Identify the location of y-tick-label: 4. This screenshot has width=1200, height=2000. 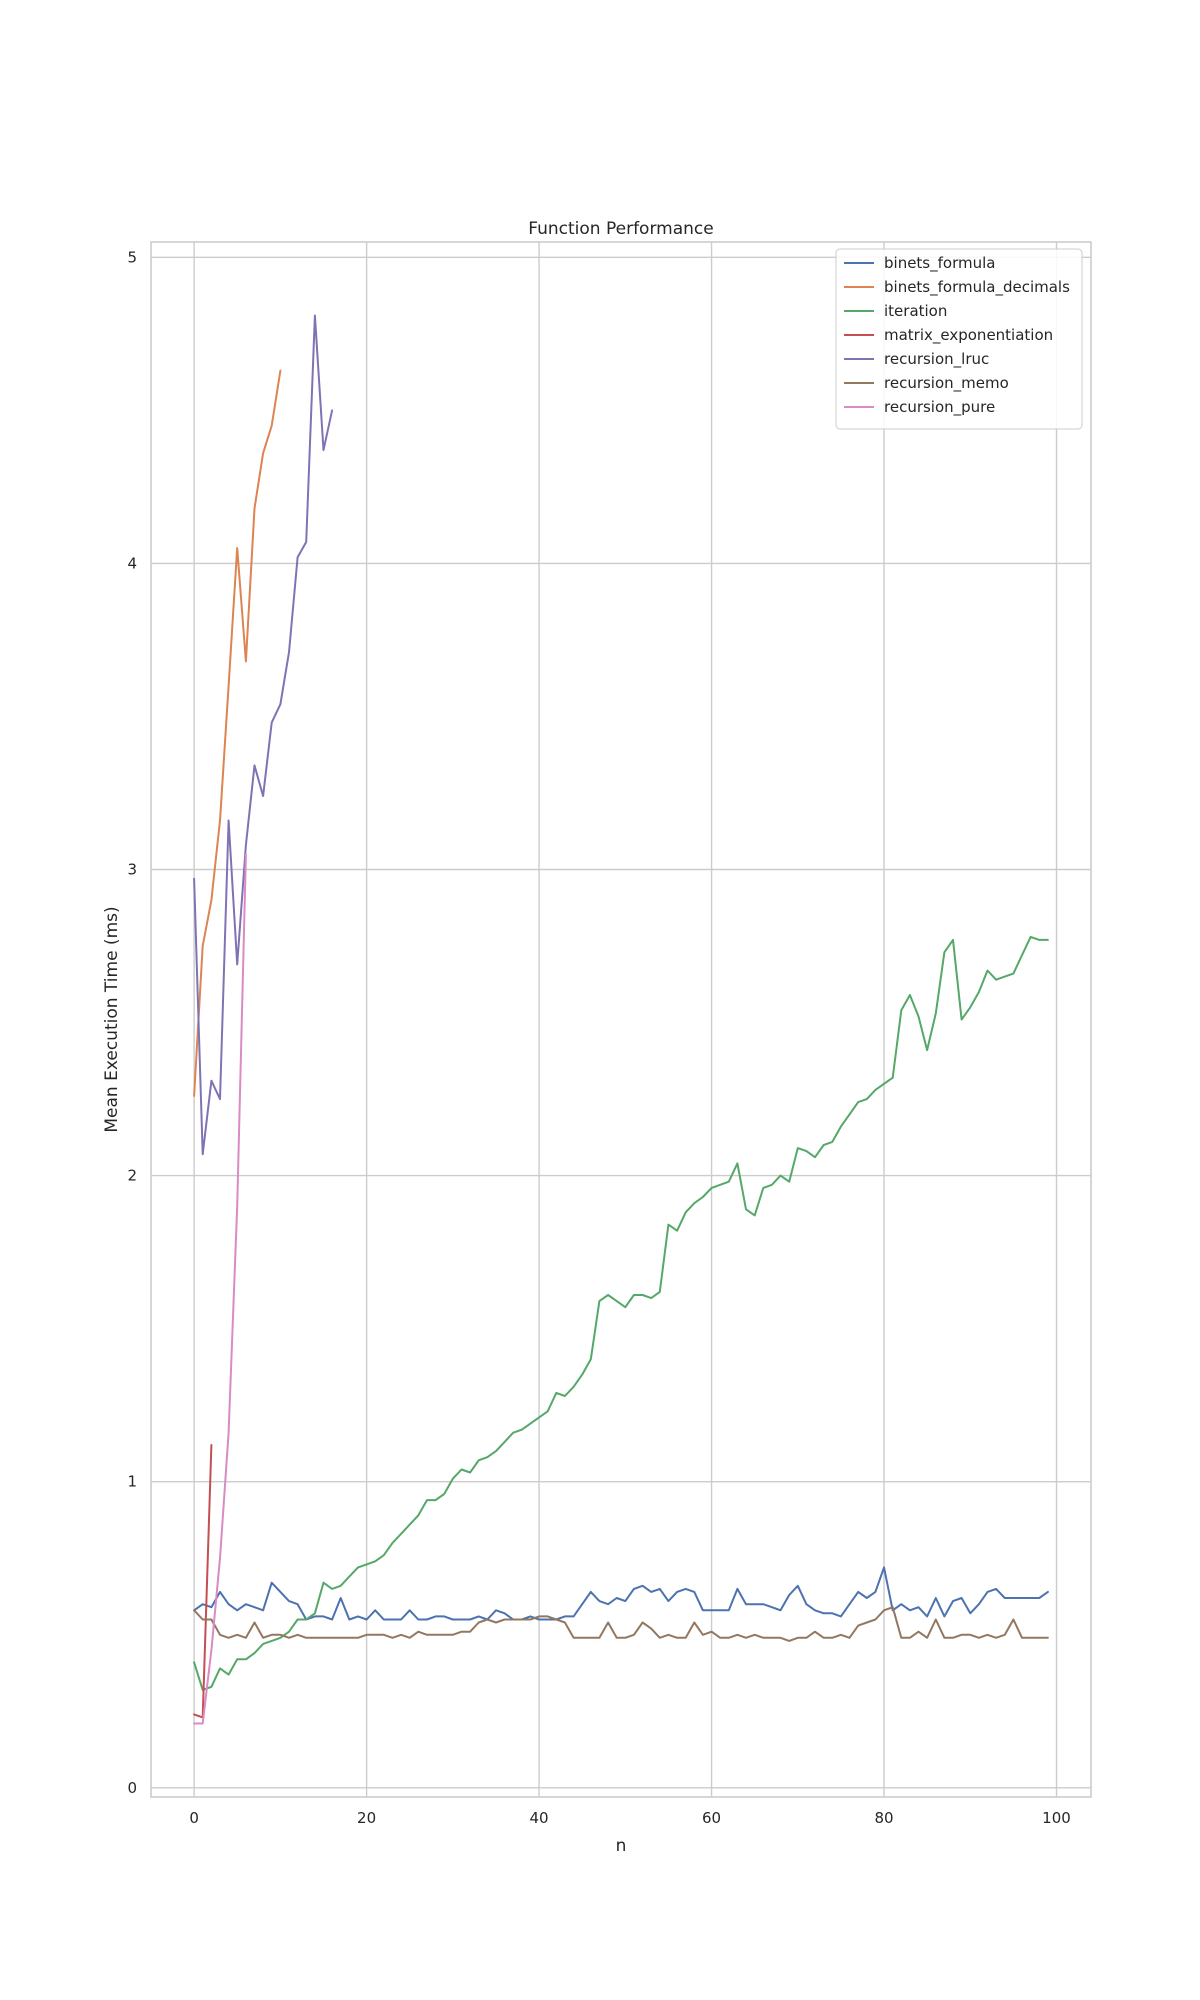
(132, 563).